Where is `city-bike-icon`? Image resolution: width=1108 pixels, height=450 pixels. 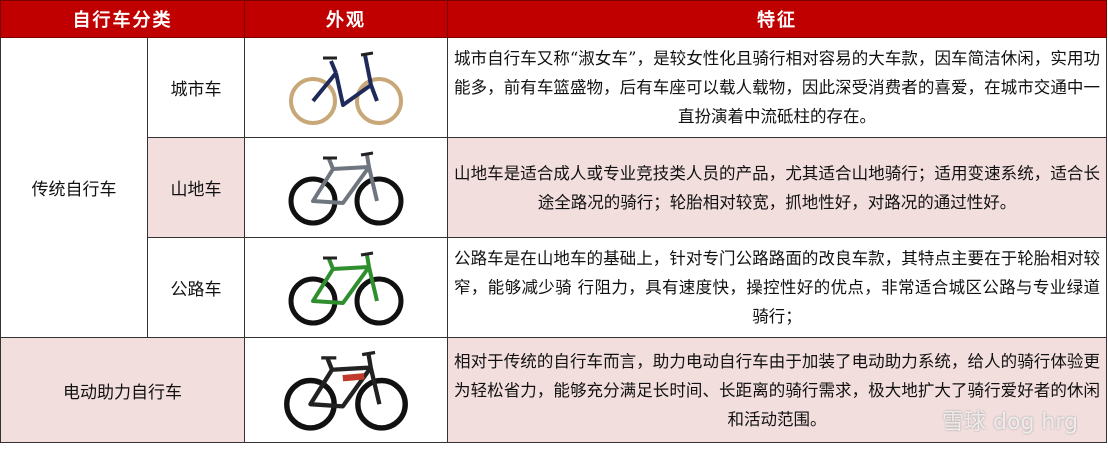
city-bike-icon is located at coordinates (346, 88).